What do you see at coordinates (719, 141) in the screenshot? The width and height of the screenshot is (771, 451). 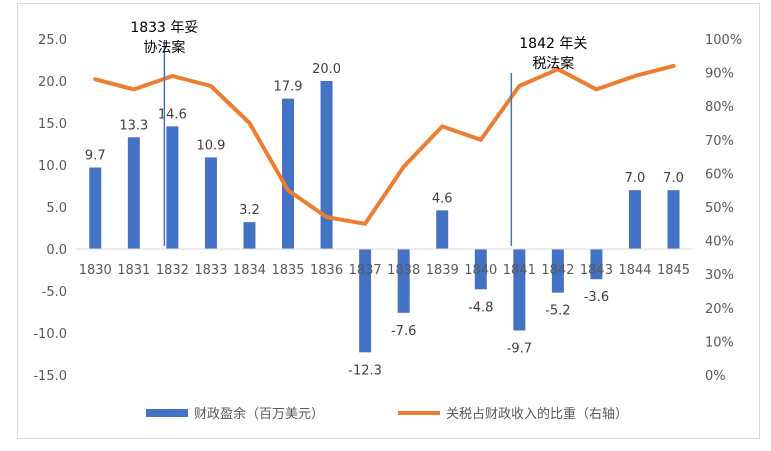 I see `right-tick-label: 70%` at bounding box center [719, 141].